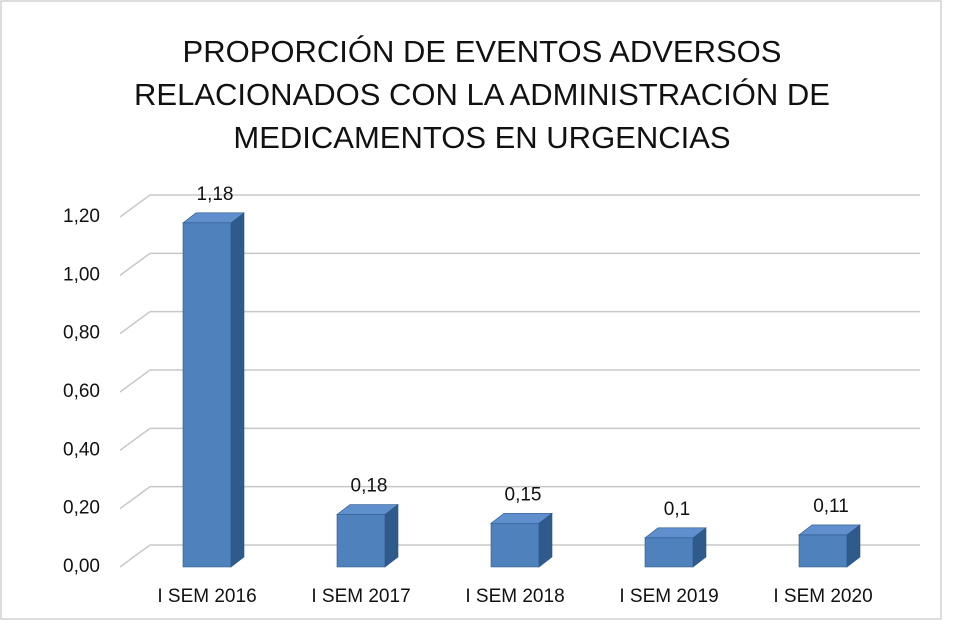  Describe the element at coordinates (360, 596) in the screenshot. I see `x-tick-label: I SEM 2017` at that location.